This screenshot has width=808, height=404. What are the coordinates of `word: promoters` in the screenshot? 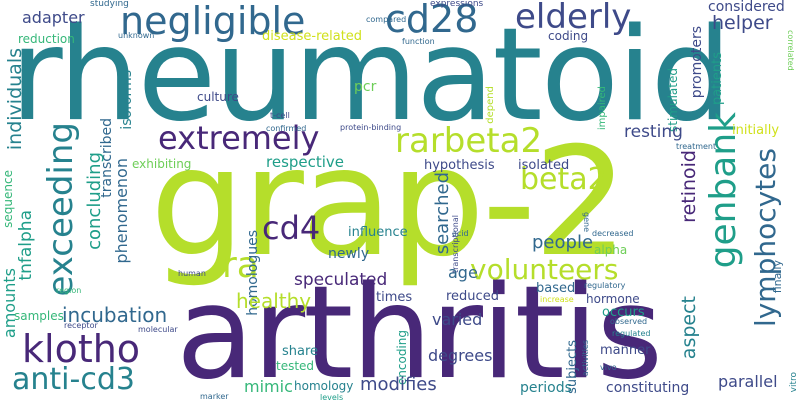 It's located at (697, 62).